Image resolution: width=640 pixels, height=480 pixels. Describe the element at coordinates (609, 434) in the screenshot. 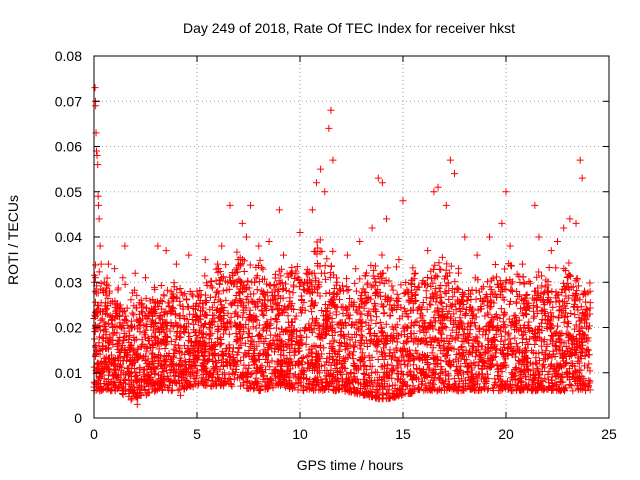

I see `x-tick-label: 25` at that location.